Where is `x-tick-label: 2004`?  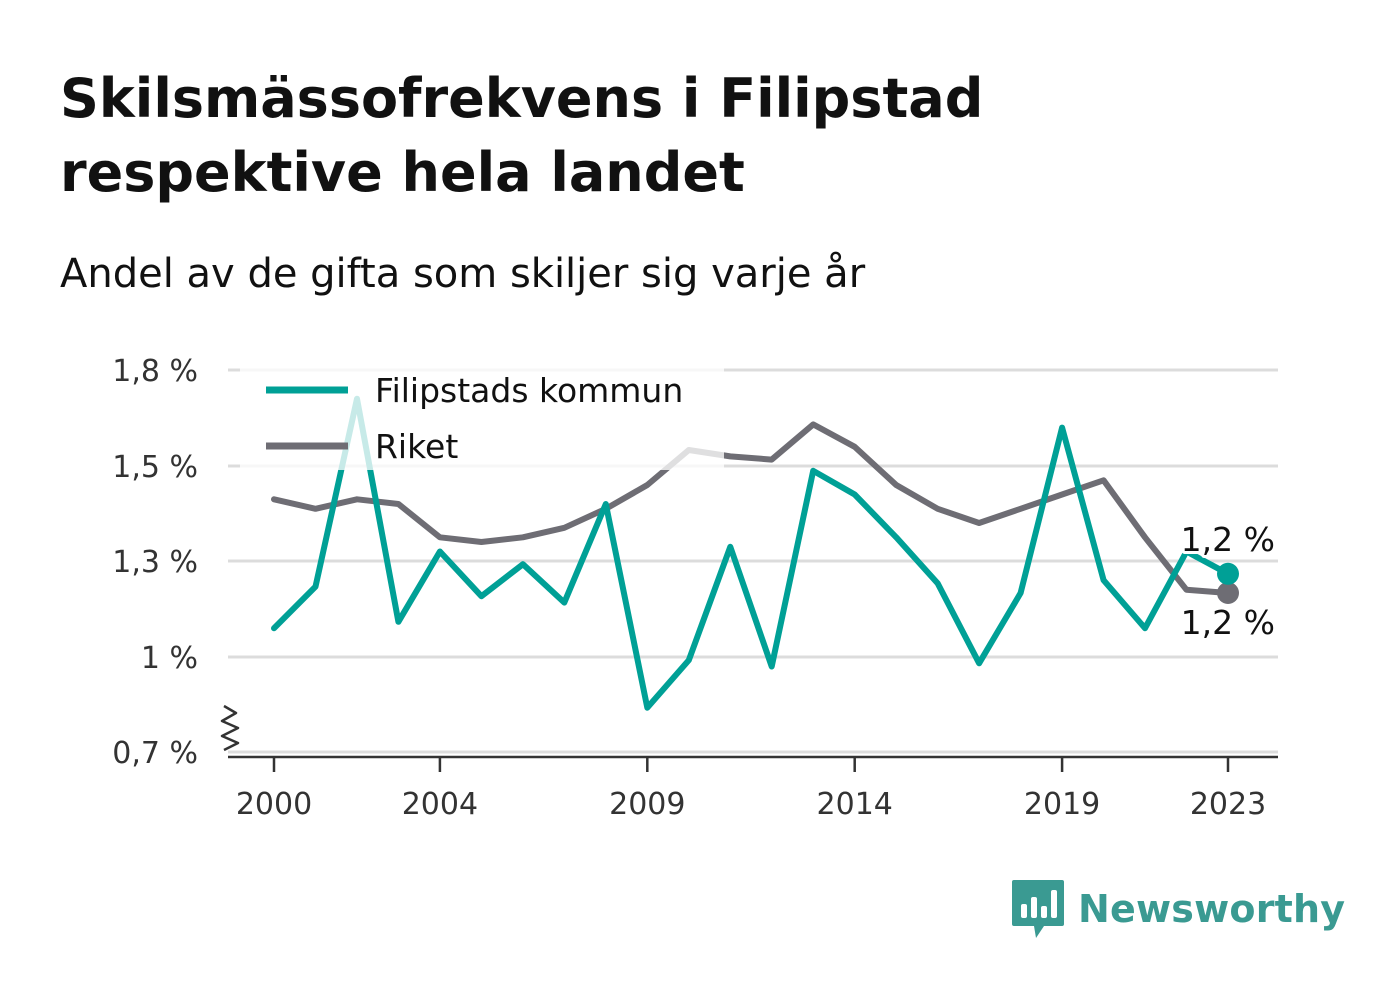
x-tick-label: 2004 is located at coordinates (440, 804).